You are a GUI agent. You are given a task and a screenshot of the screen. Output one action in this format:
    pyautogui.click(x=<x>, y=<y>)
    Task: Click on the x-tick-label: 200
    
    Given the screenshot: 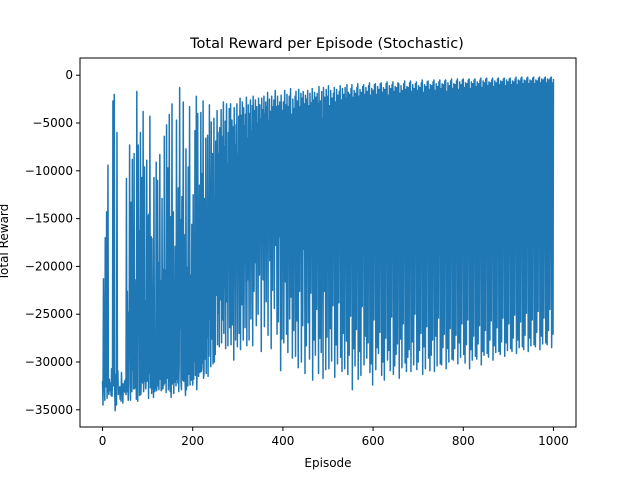 What is the action you would take?
    pyautogui.click(x=192, y=441)
    